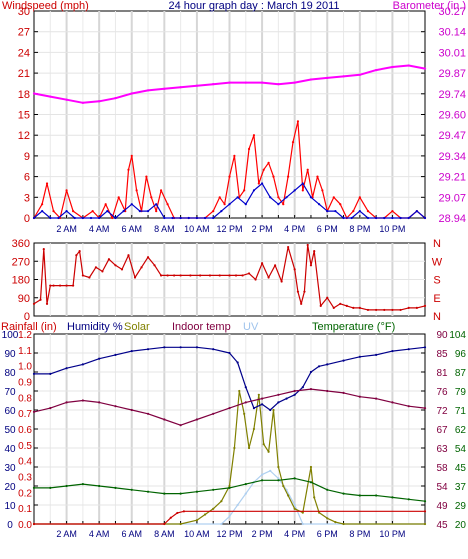 The height and width of the screenshot is (559, 468). I want to click on humidity-tick-label: 10, so click(10, 506).